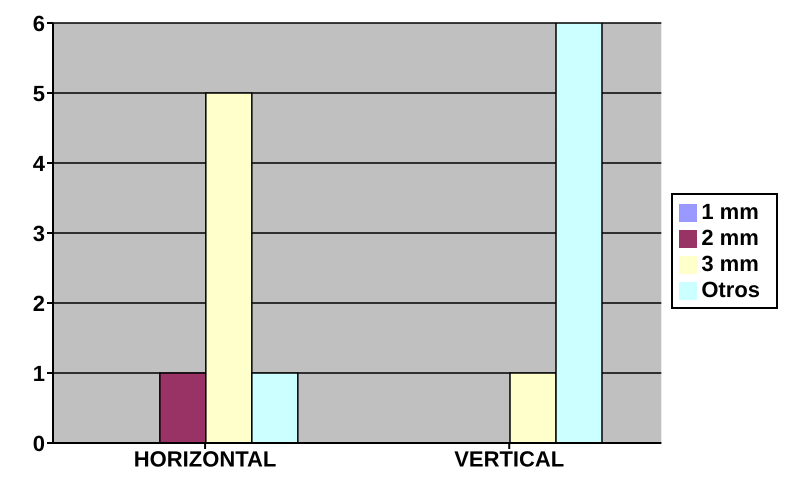 This screenshot has height=503, width=788. I want to click on y-tick-label: 1, so click(38, 373).